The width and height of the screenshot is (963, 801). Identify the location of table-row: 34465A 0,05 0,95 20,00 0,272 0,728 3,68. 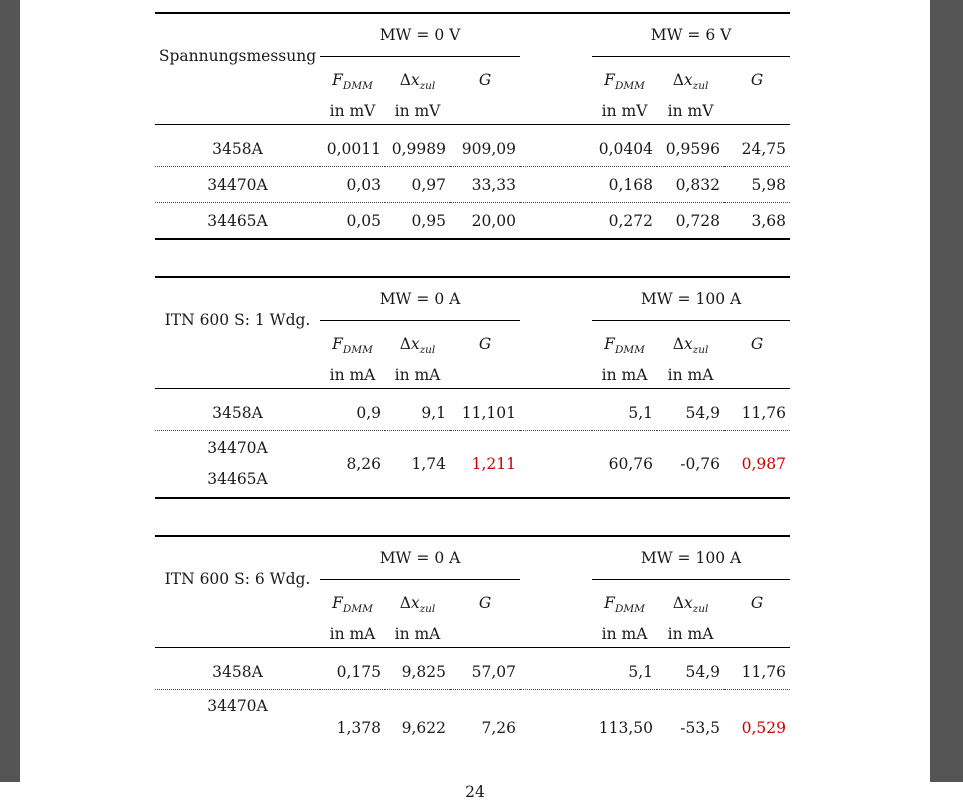
(473, 221).